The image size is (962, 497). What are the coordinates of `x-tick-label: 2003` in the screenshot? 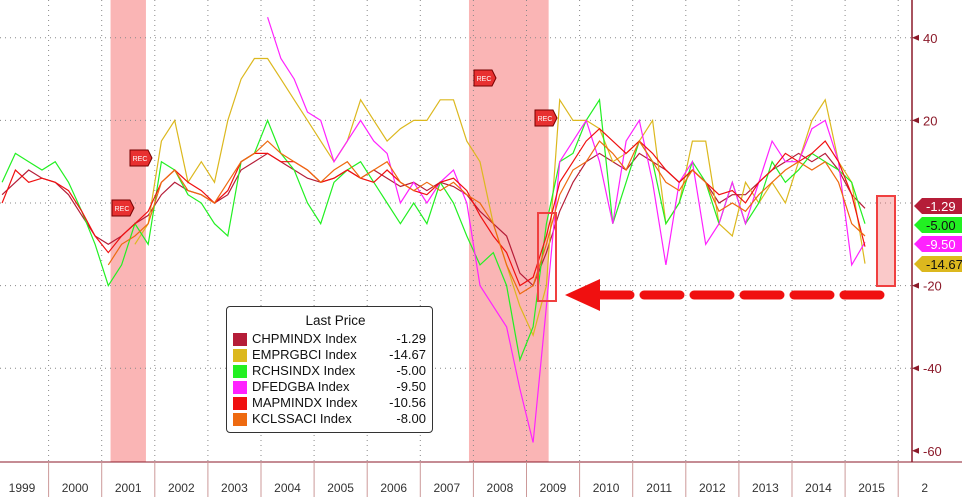 It's located at (234, 488).